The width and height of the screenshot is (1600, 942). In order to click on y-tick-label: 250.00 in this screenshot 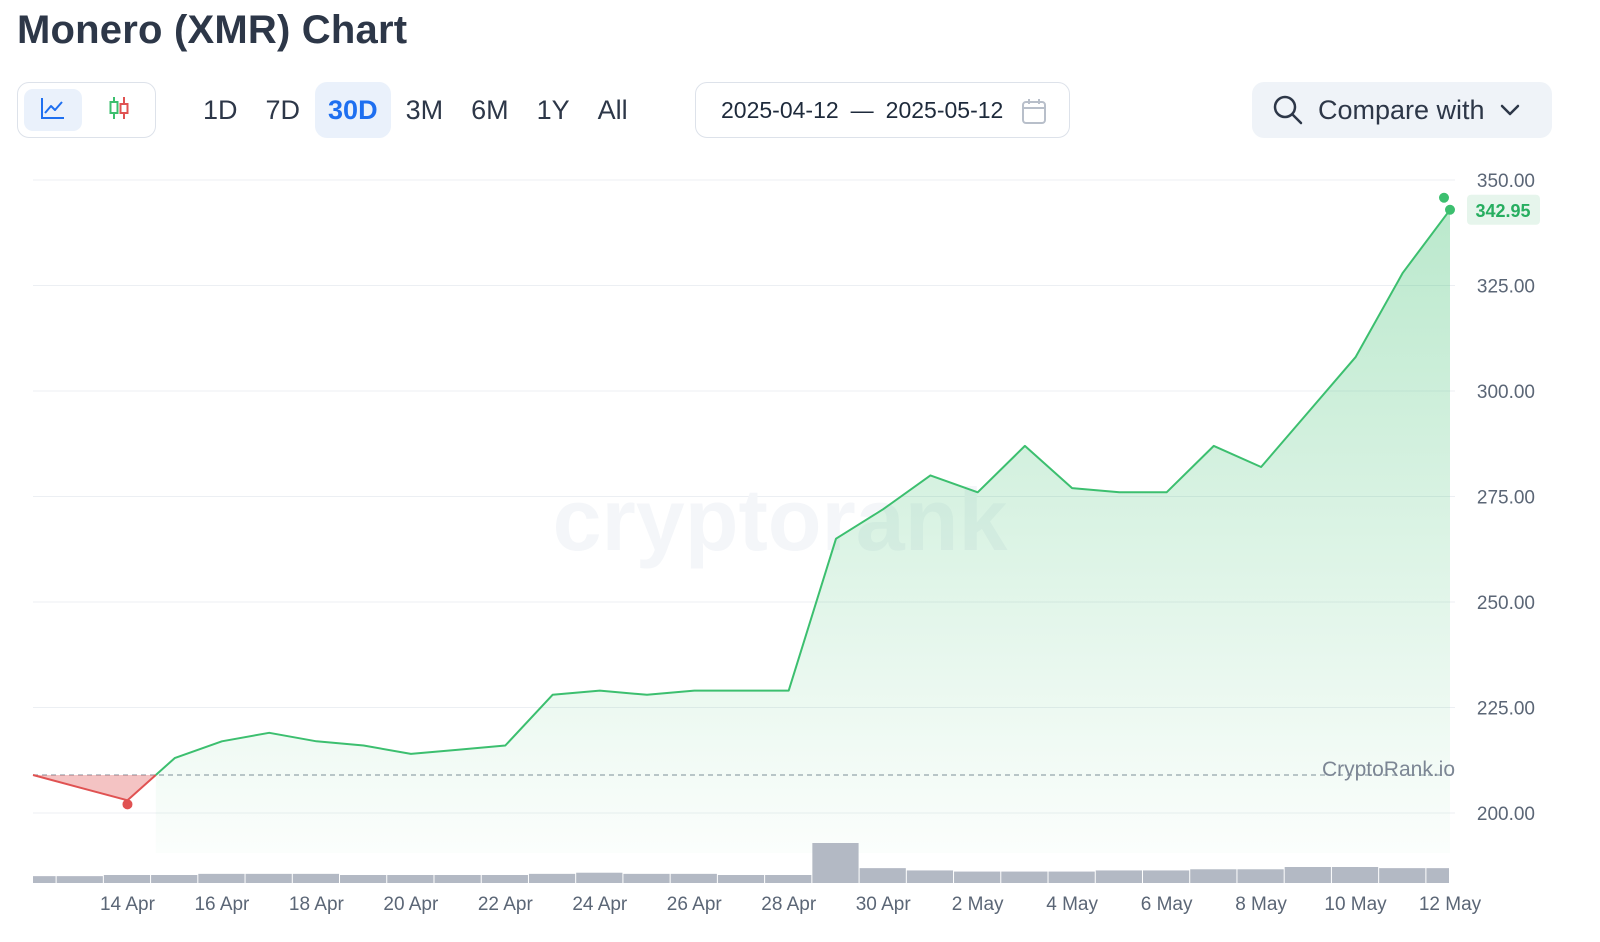, I will do `click(1506, 603)`.